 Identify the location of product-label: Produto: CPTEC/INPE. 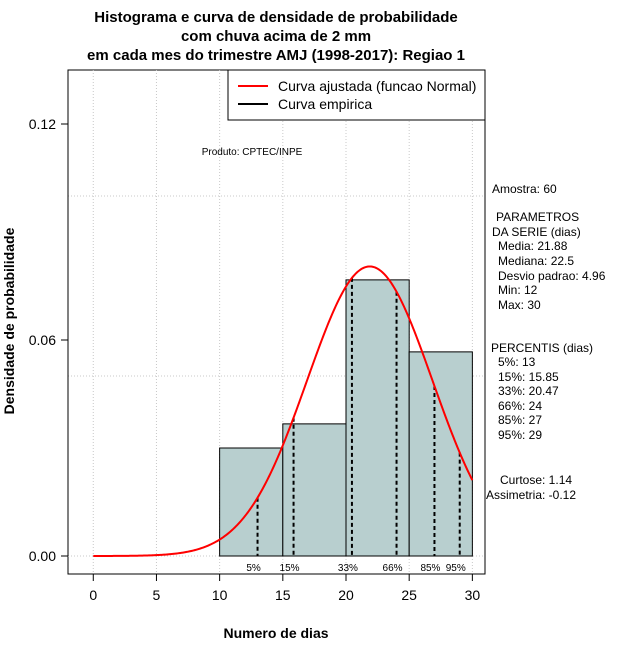
(252, 152).